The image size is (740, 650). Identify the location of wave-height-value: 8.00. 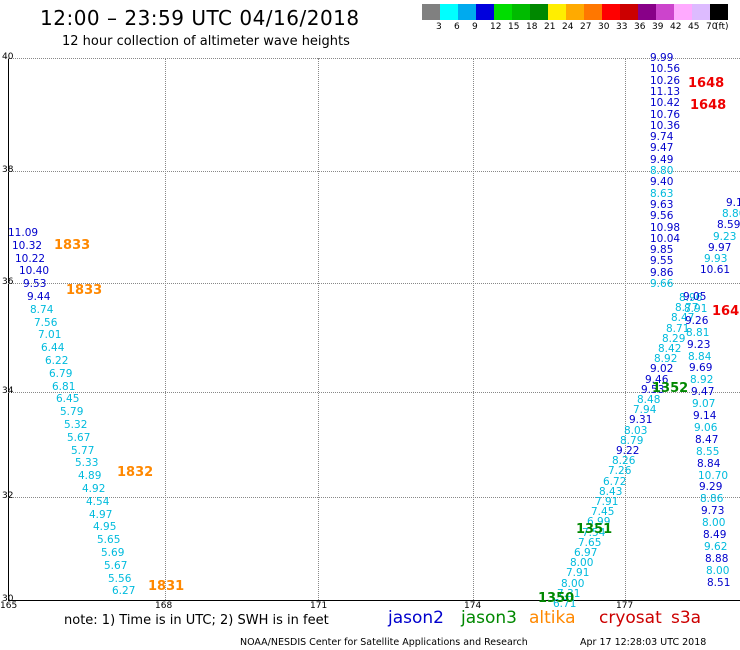
(582, 563).